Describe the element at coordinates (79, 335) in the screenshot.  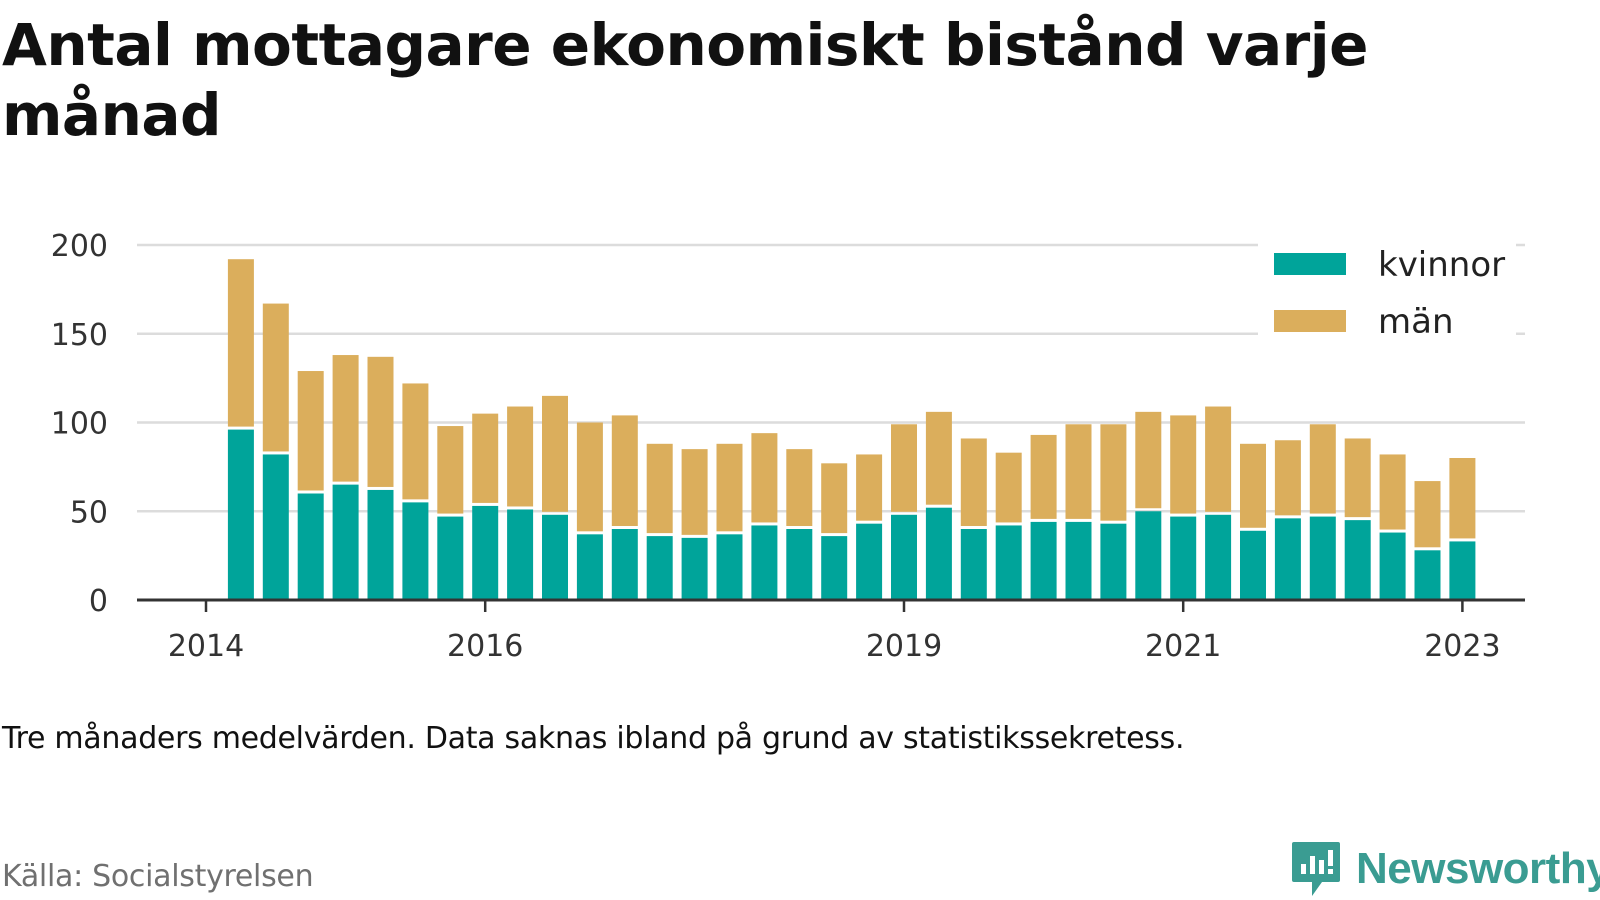
I see `y-tick-label: 150` at that location.